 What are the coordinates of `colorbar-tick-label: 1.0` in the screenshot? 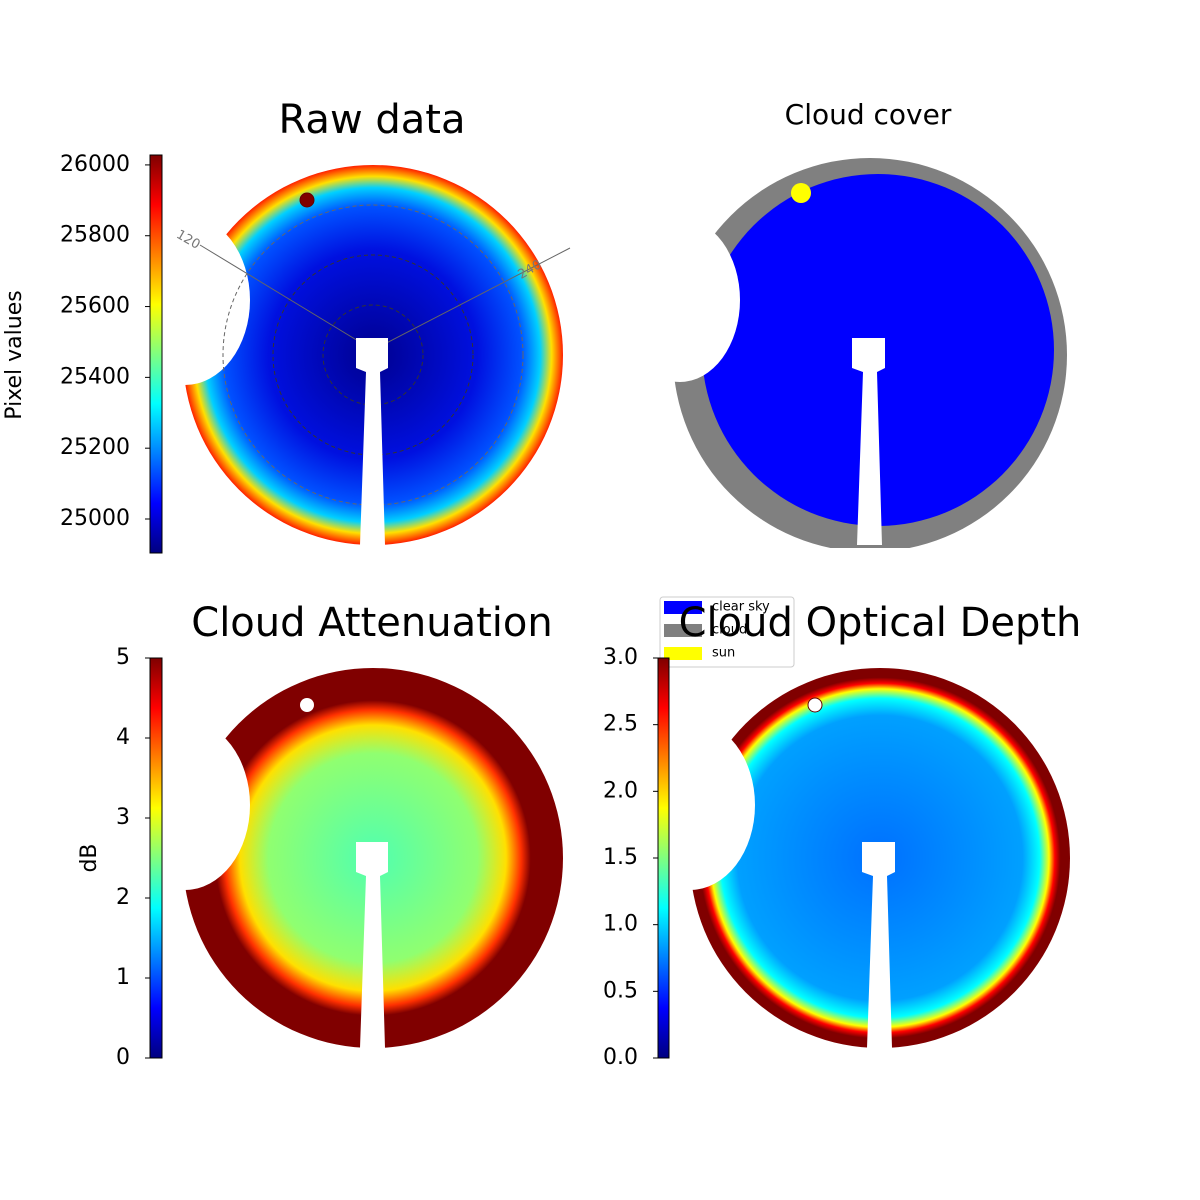 It's located at (620, 924).